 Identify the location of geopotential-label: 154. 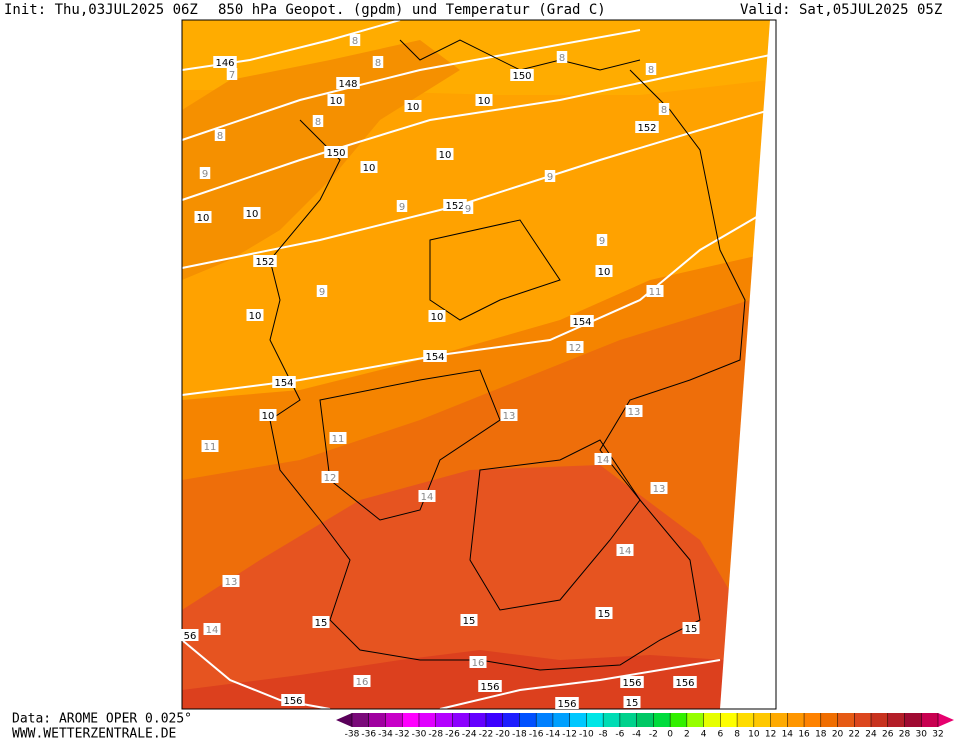
(581, 322).